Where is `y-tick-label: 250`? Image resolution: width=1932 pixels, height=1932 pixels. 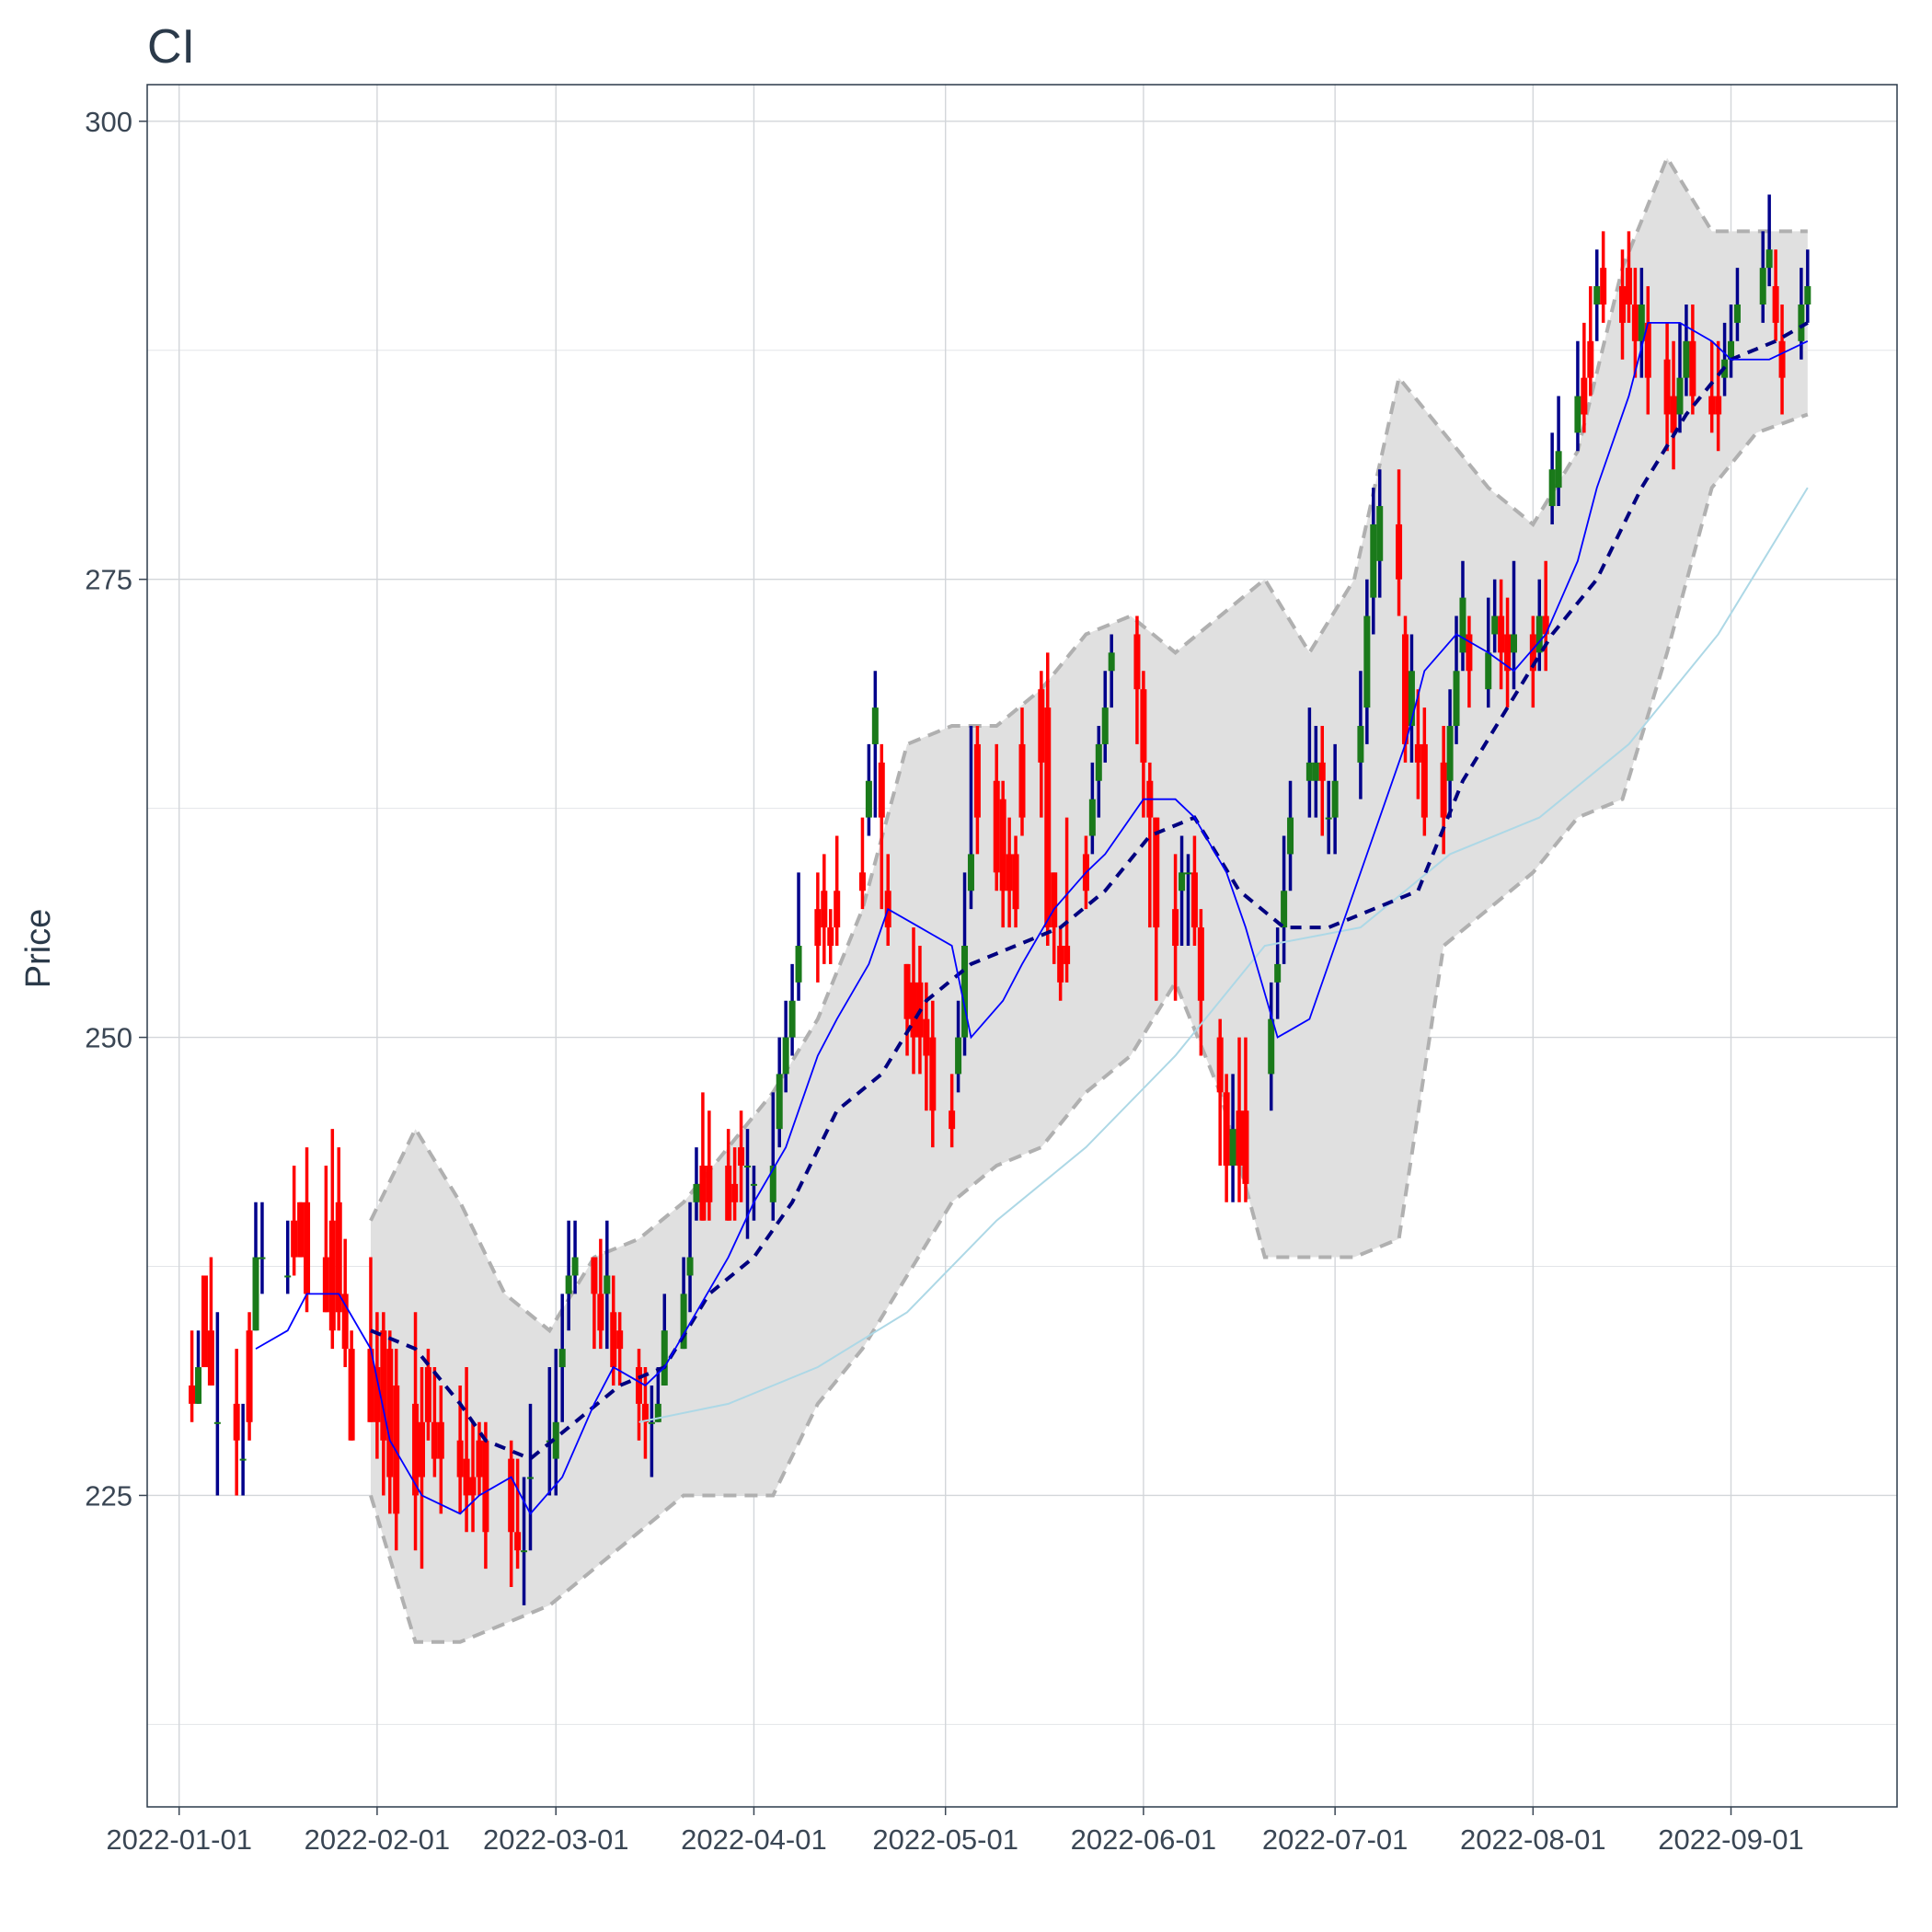 y-tick-label: 250 is located at coordinates (108, 1038).